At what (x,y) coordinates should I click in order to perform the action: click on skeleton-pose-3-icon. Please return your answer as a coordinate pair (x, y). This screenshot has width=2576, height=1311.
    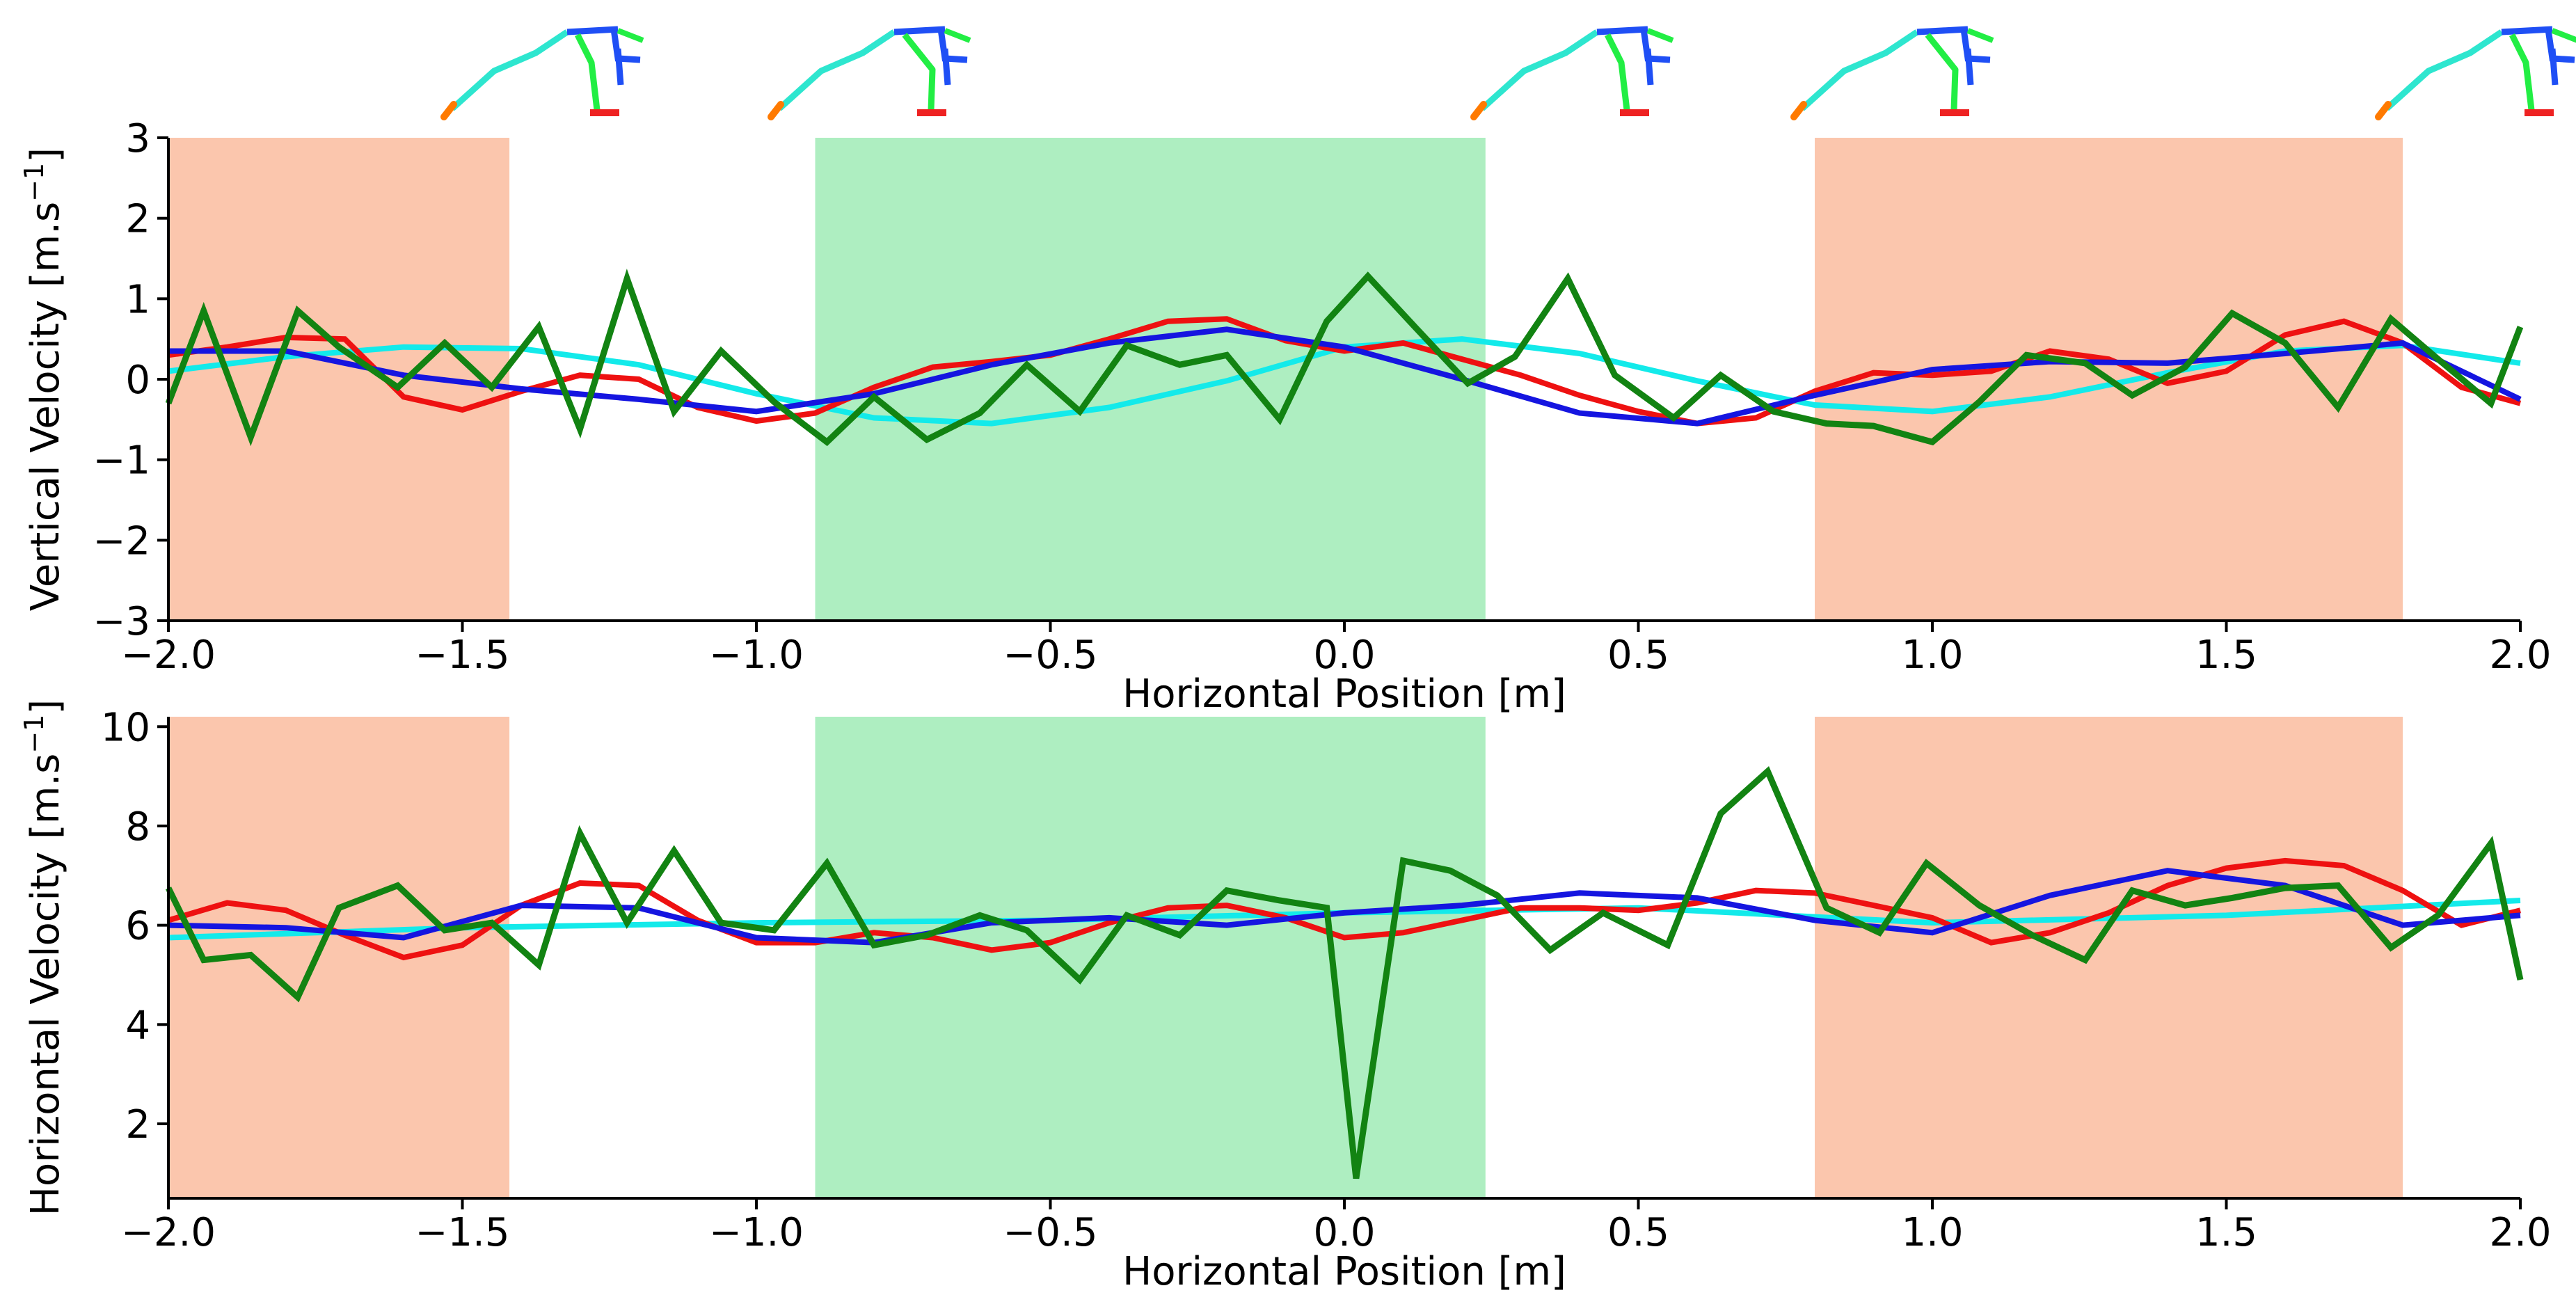
    Looking at the image, I should click on (1572, 73).